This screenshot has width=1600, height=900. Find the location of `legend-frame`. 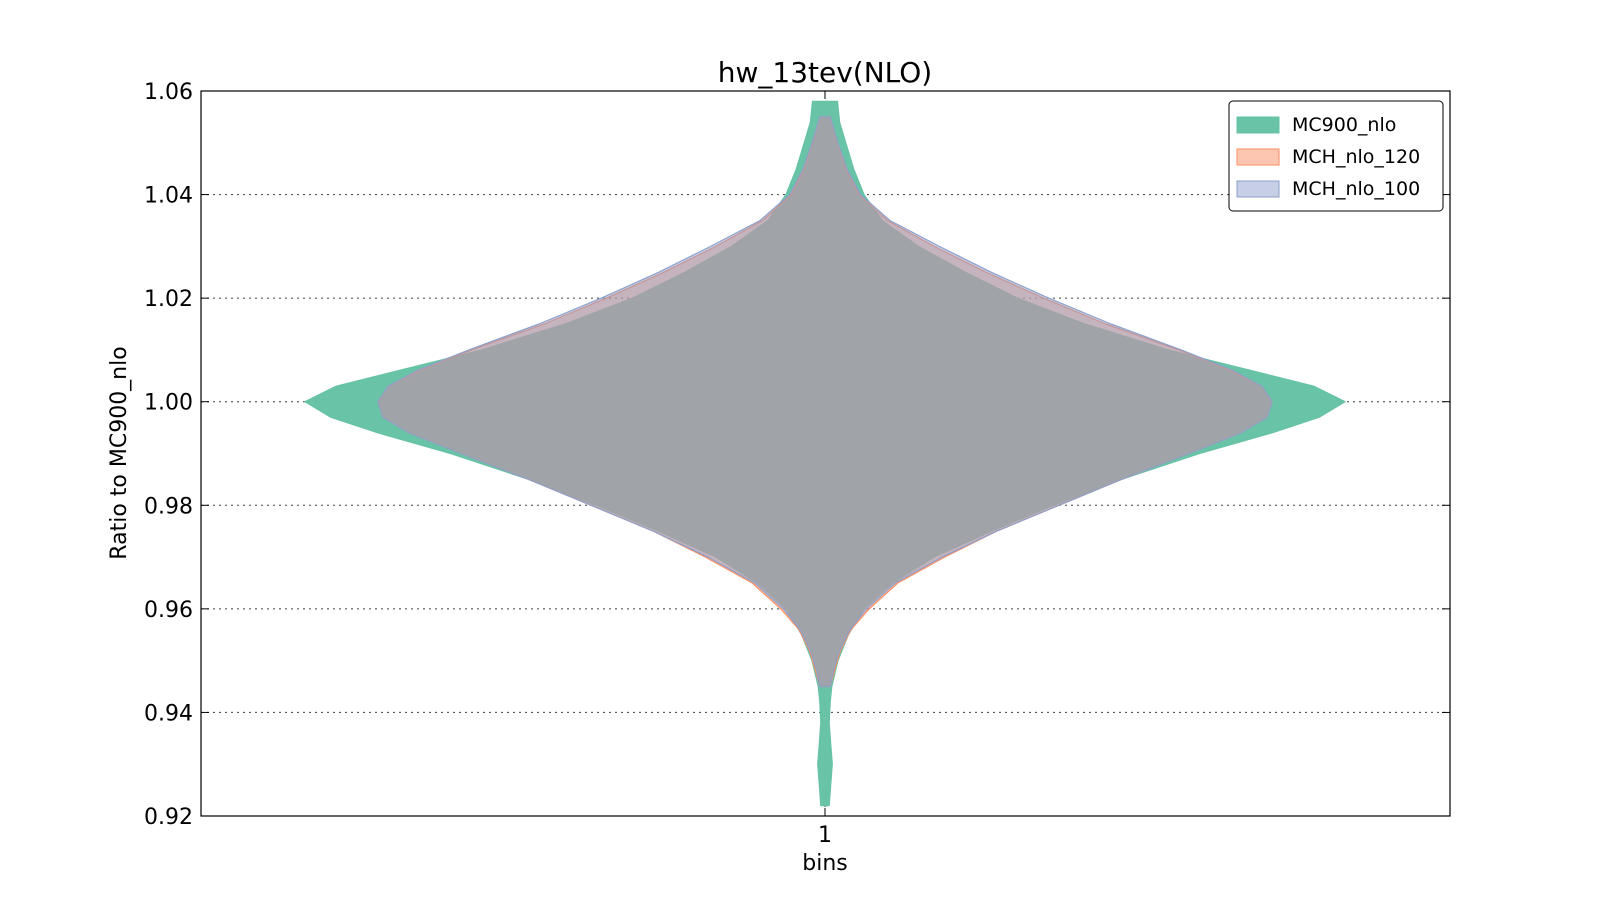

legend-frame is located at coordinates (1336, 156).